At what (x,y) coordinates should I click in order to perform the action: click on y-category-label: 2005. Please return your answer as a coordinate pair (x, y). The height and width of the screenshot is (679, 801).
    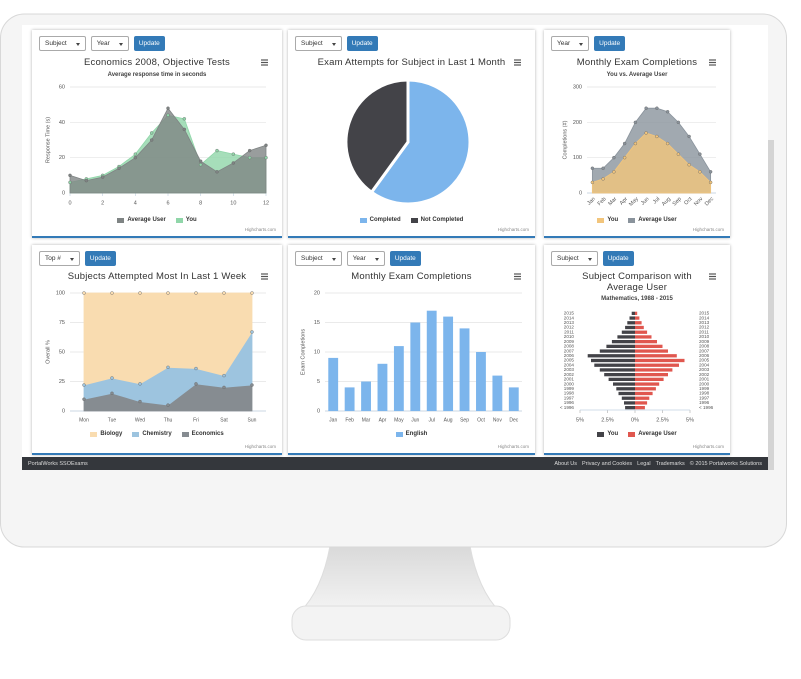
    Looking at the image, I should click on (569, 360).